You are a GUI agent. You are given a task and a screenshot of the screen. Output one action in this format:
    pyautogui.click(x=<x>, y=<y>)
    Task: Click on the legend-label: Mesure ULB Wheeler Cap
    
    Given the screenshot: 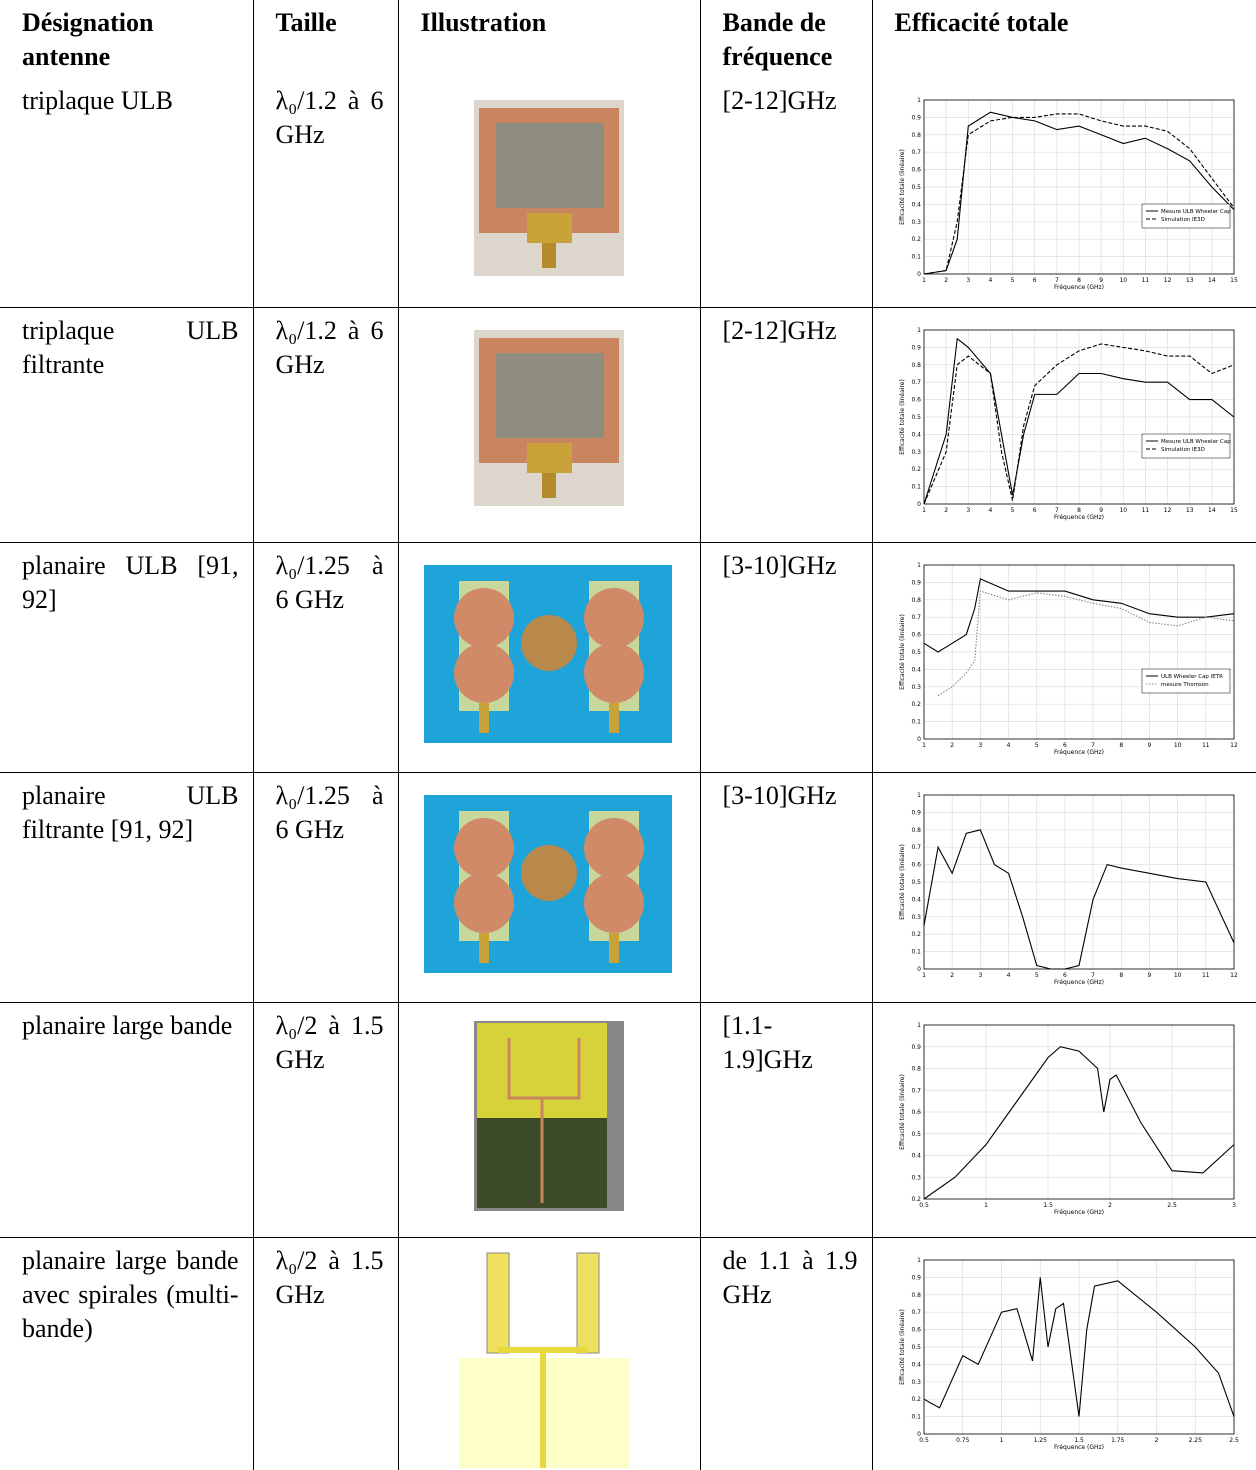 What is the action you would take?
    pyautogui.click(x=1196, y=212)
    